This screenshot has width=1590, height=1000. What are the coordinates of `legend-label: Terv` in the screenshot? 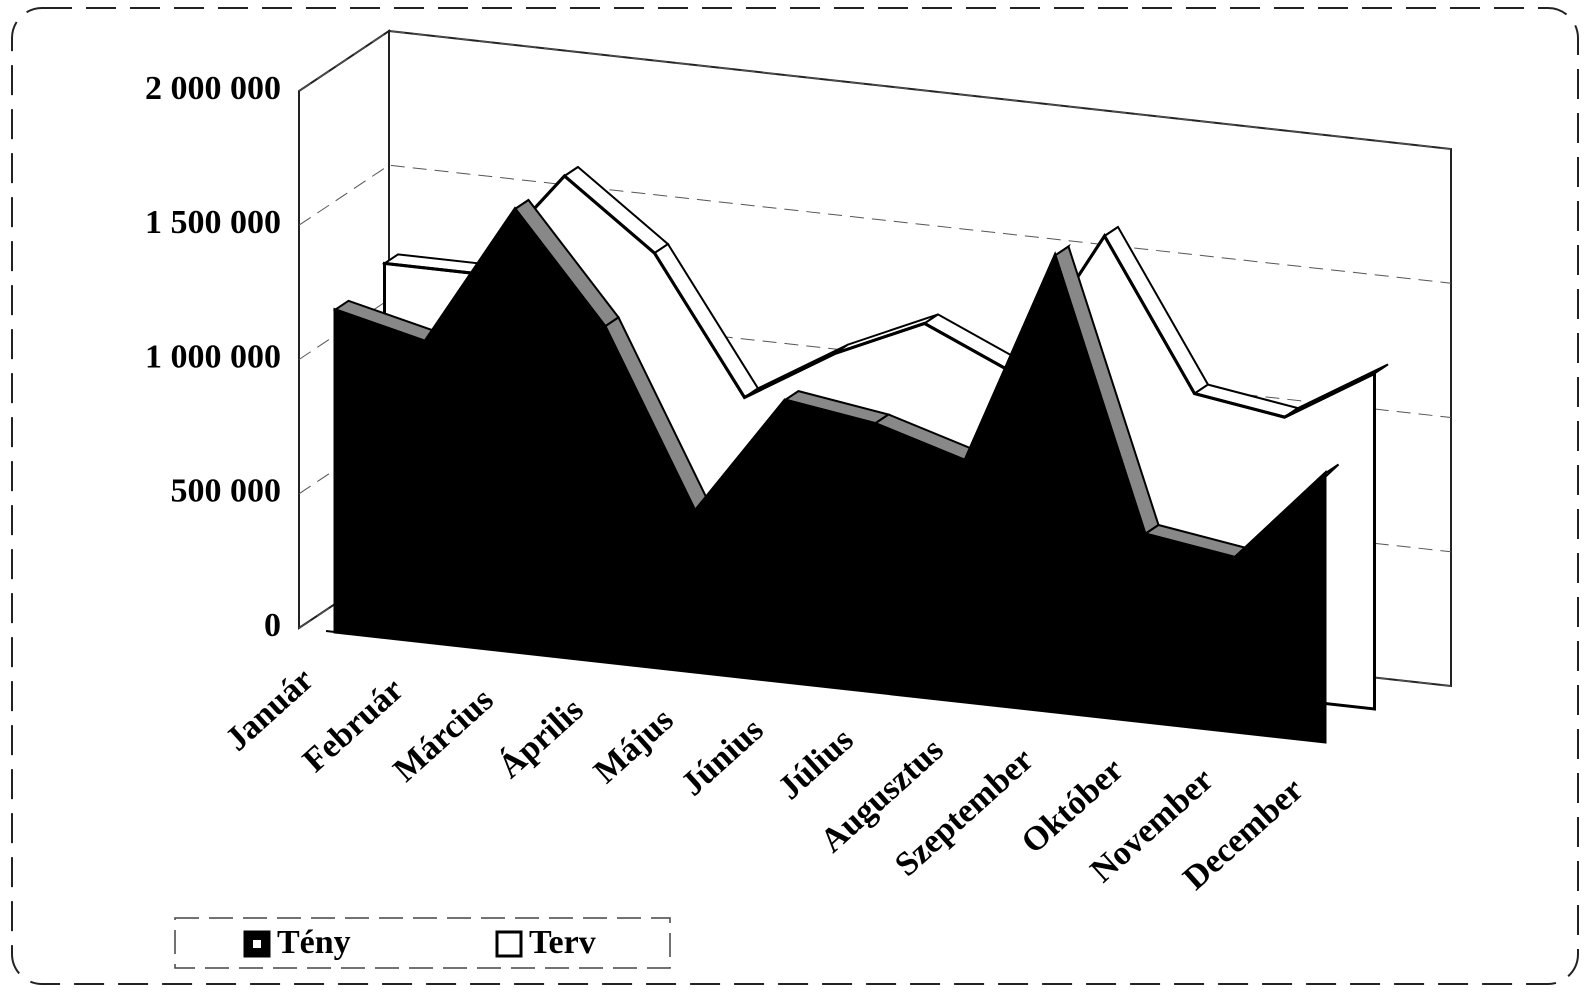 It's located at (562, 942).